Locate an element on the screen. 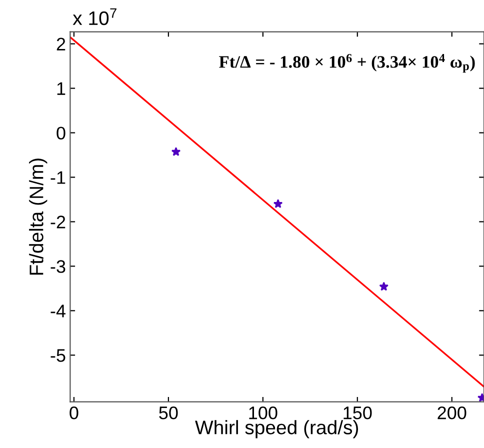 This screenshot has width=484, height=448. y-tick-label: -4 is located at coordinates (58, 311).